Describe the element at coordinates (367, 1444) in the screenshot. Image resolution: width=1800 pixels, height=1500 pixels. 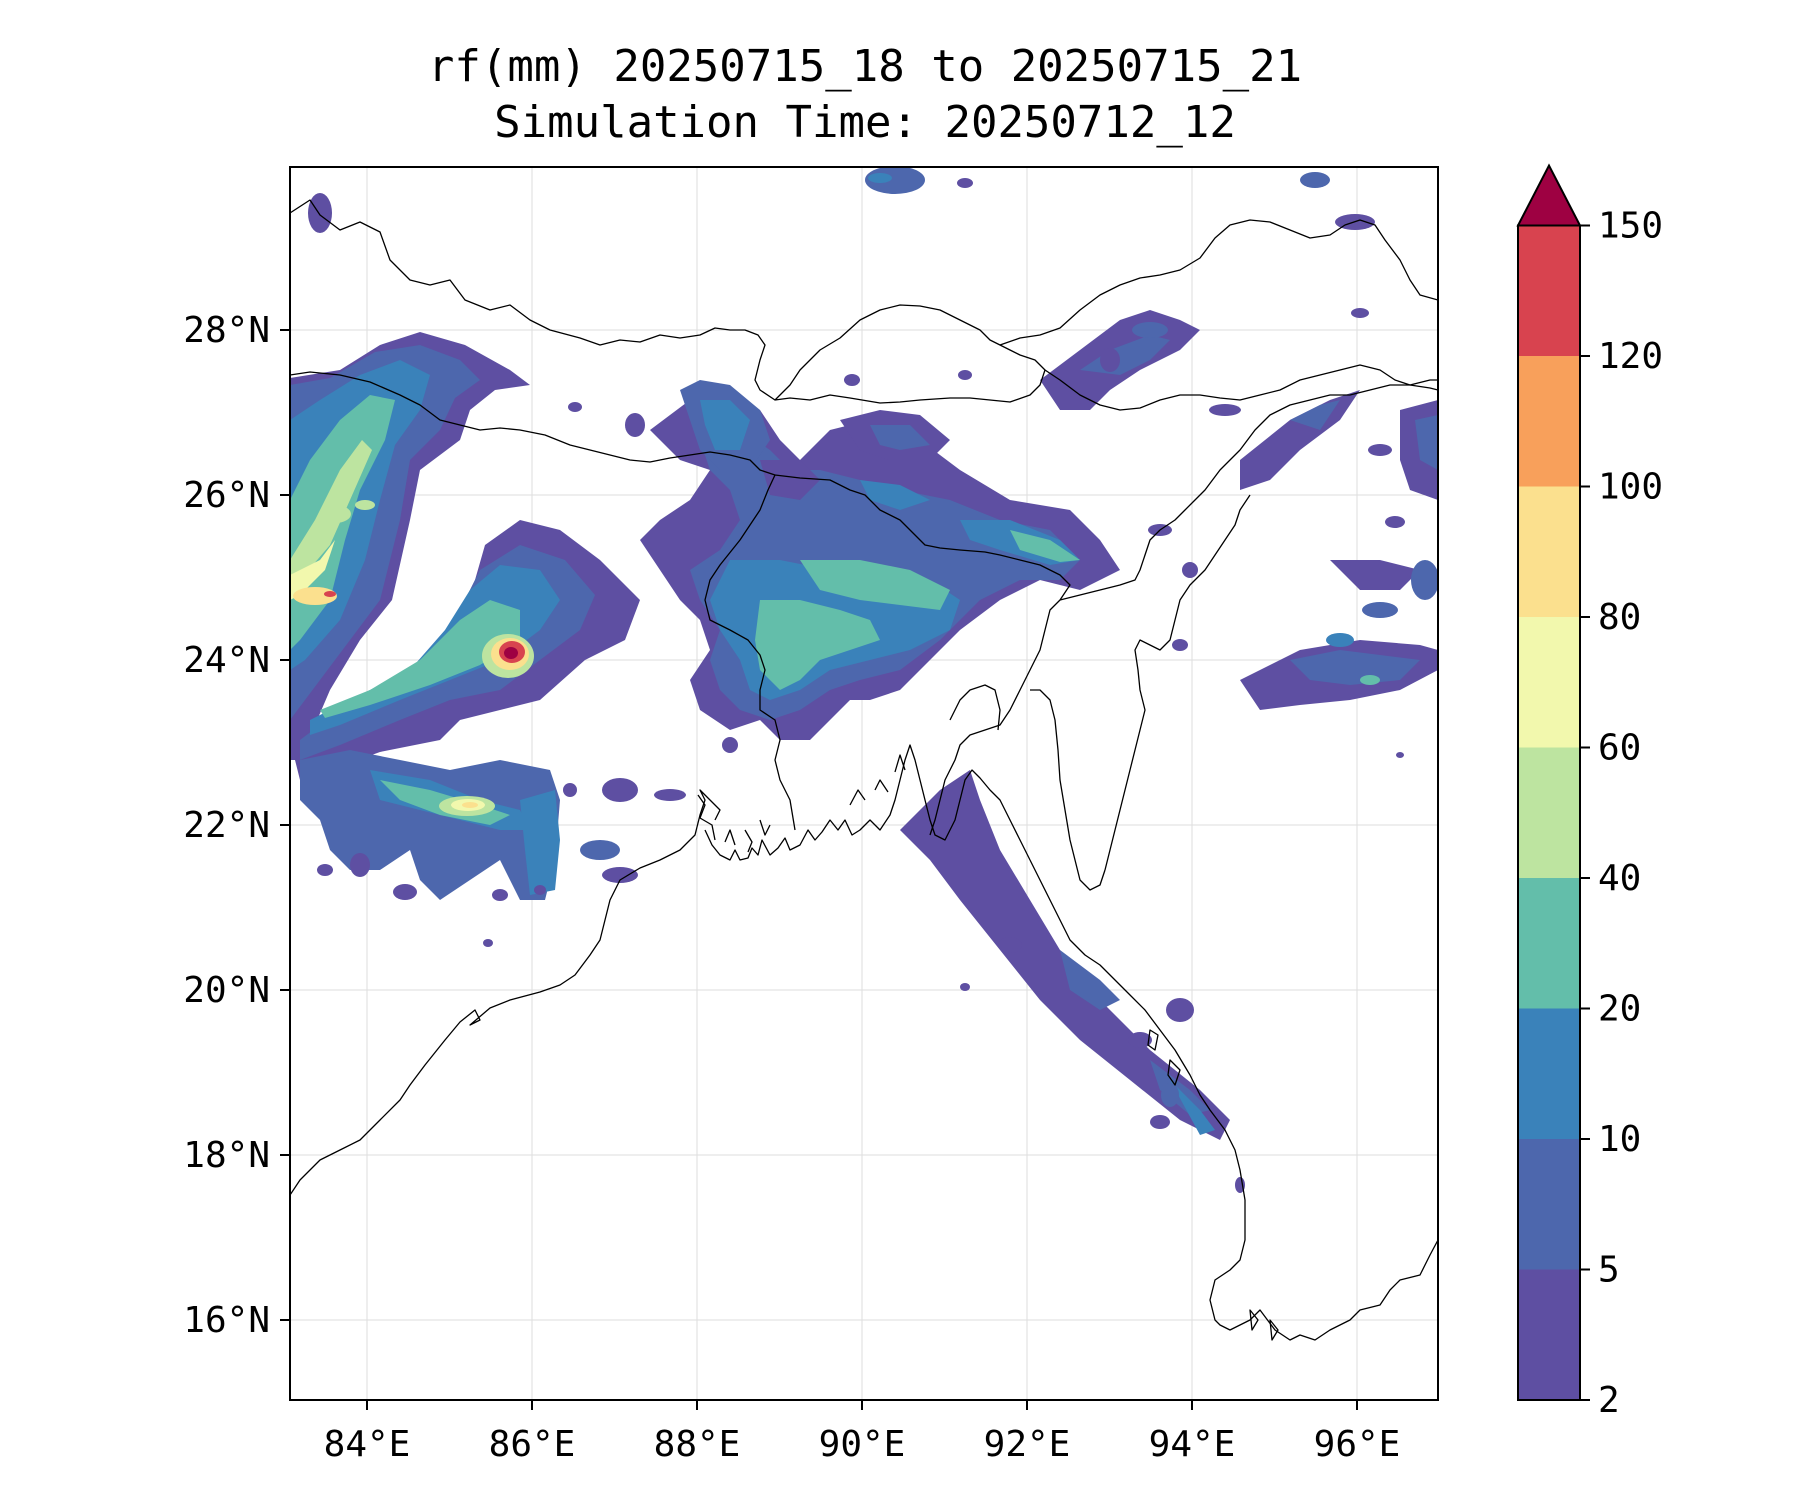
I see `lon-tick-label: 84°E` at that location.